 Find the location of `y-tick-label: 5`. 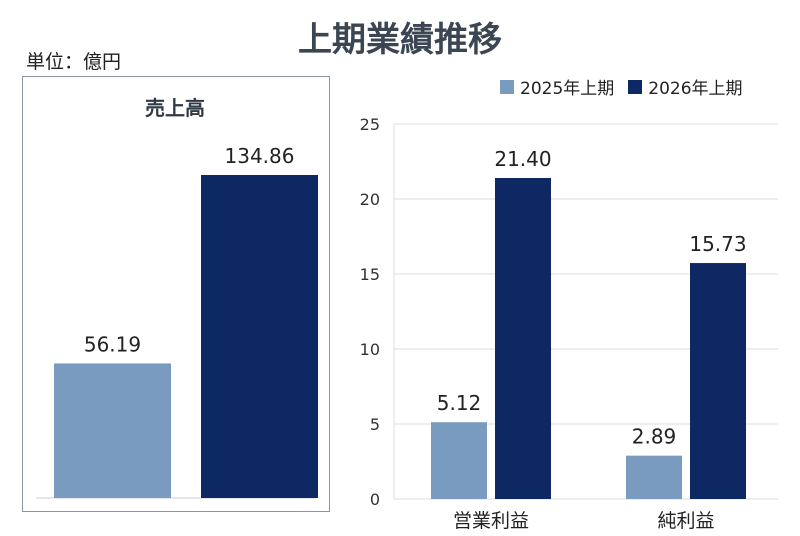

y-tick-label: 5 is located at coordinates (375, 424).